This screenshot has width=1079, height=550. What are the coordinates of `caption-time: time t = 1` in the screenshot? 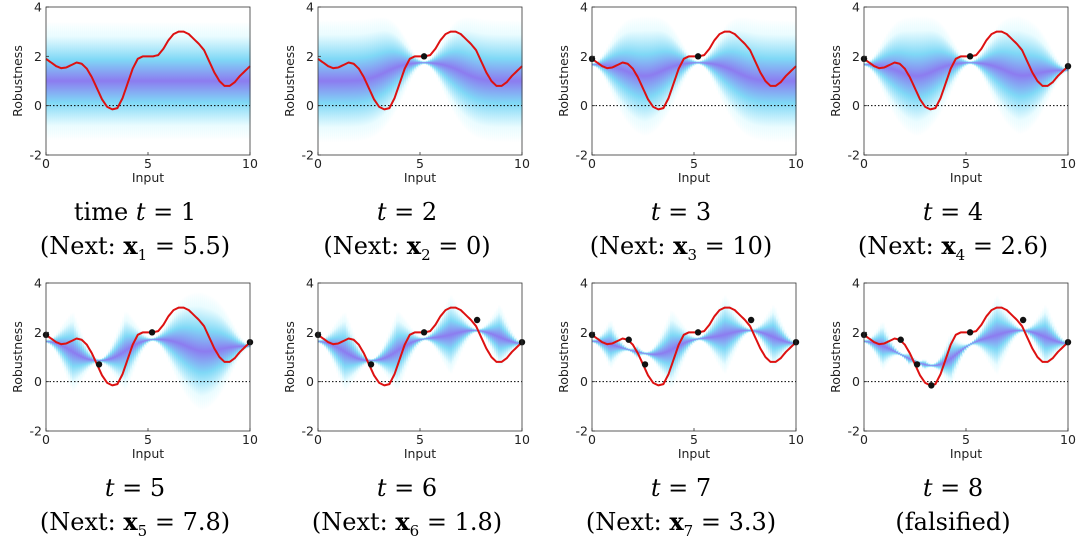 It's located at (135, 212).